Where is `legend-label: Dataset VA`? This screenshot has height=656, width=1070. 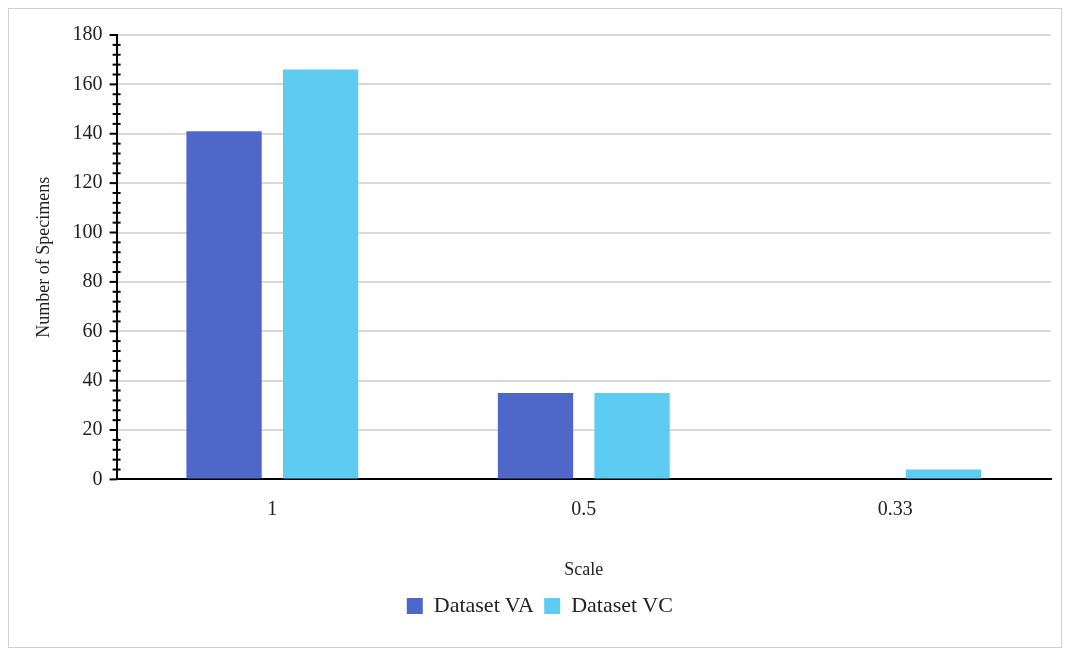 legend-label: Dataset VA is located at coordinates (483, 604).